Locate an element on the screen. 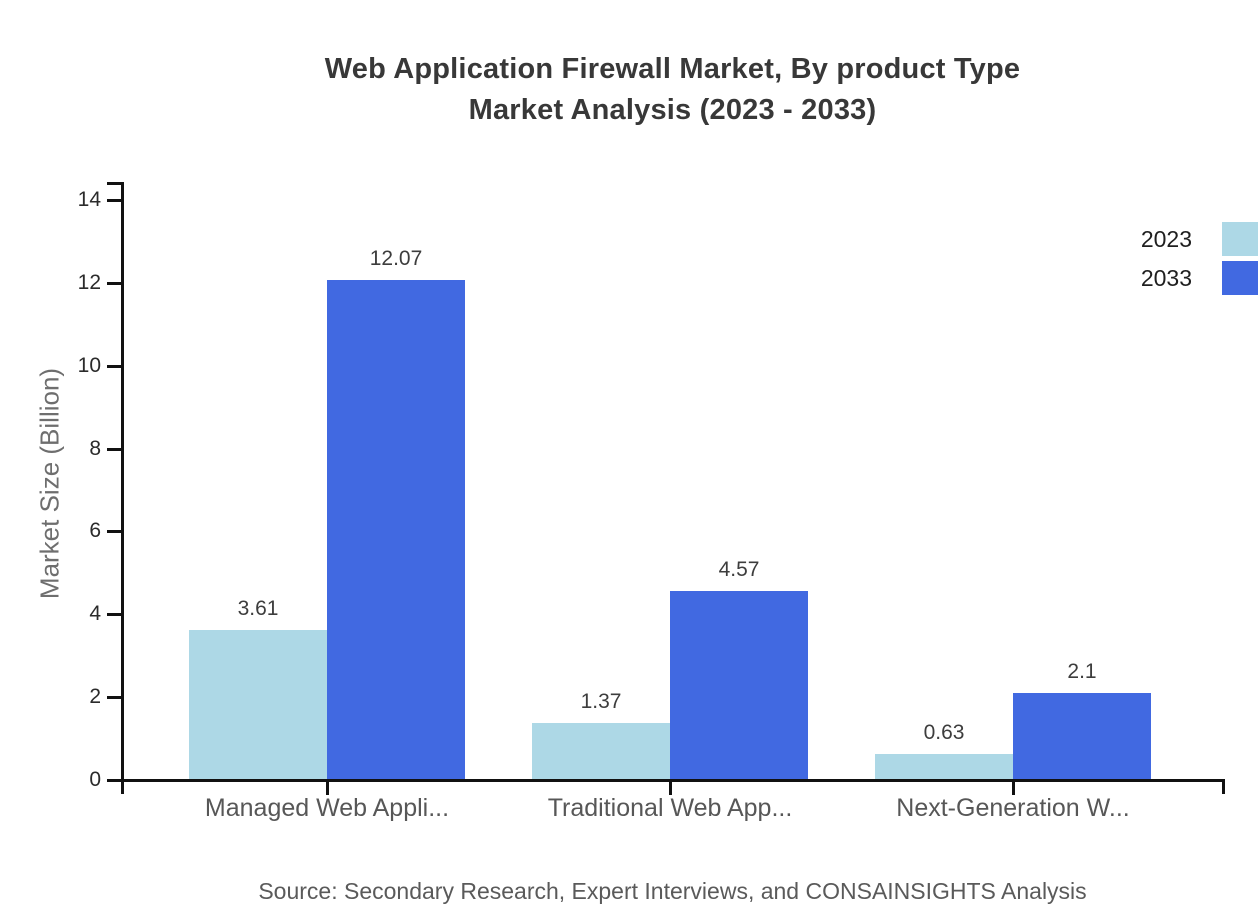 This screenshot has width=1260, height=920. bar-value-label-2033-3: 2.1 is located at coordinates (1082, 671).